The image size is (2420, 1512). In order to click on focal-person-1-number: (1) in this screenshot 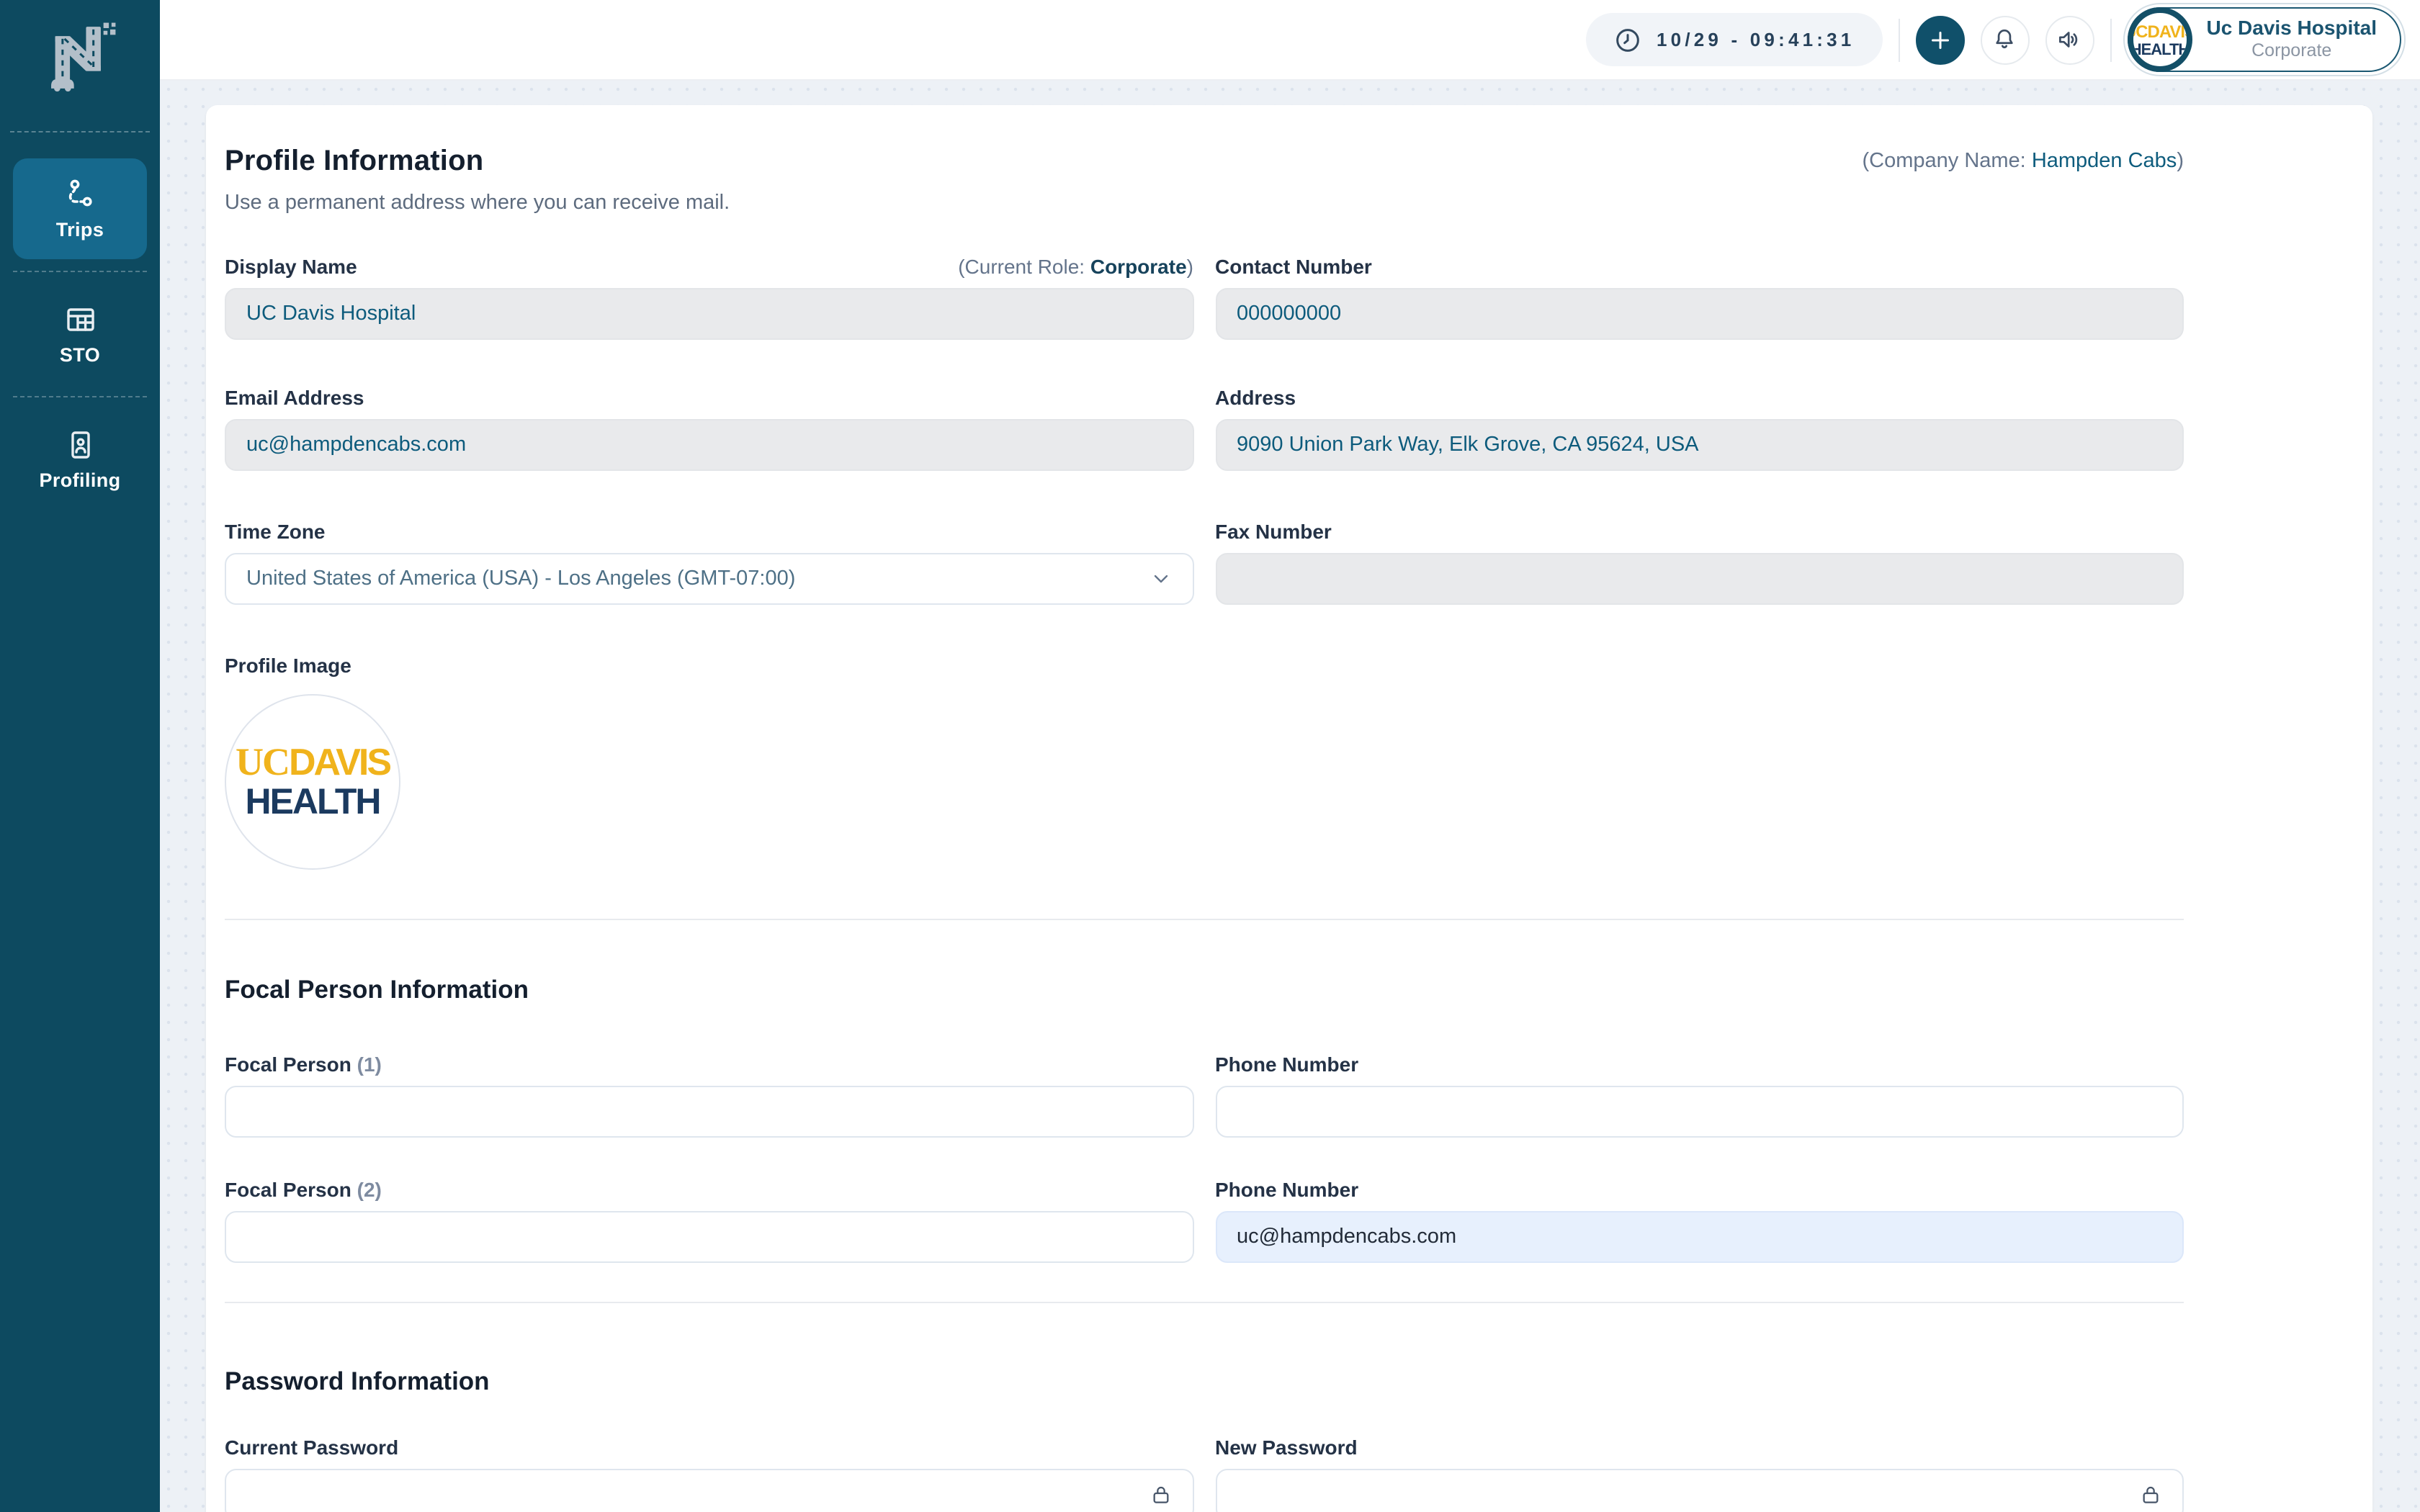, I will do `click(369, 1064)`.